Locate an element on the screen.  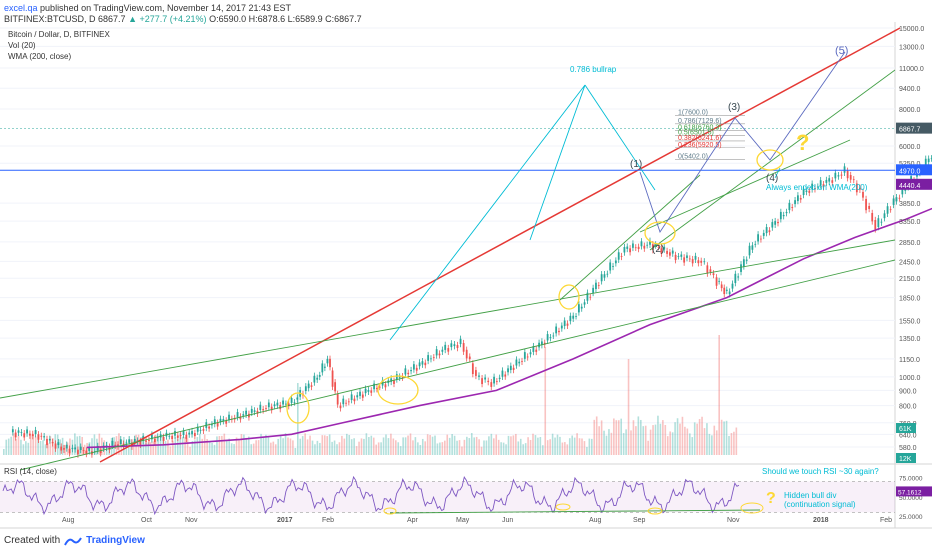
elliott-wave-path is located at coordinates (742, 142).